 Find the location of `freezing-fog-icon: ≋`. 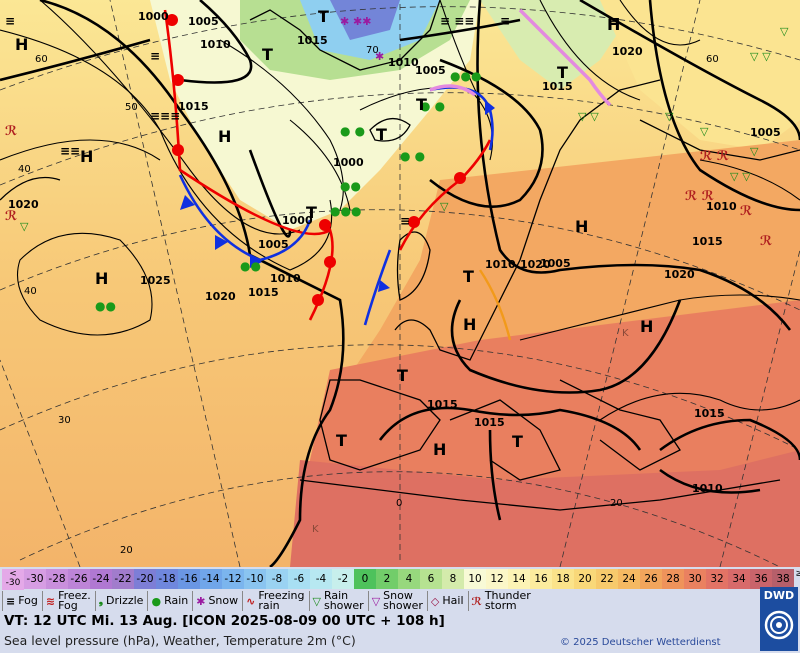

freezing-fog-icon: ≋ is located at coordinates (50, 601).